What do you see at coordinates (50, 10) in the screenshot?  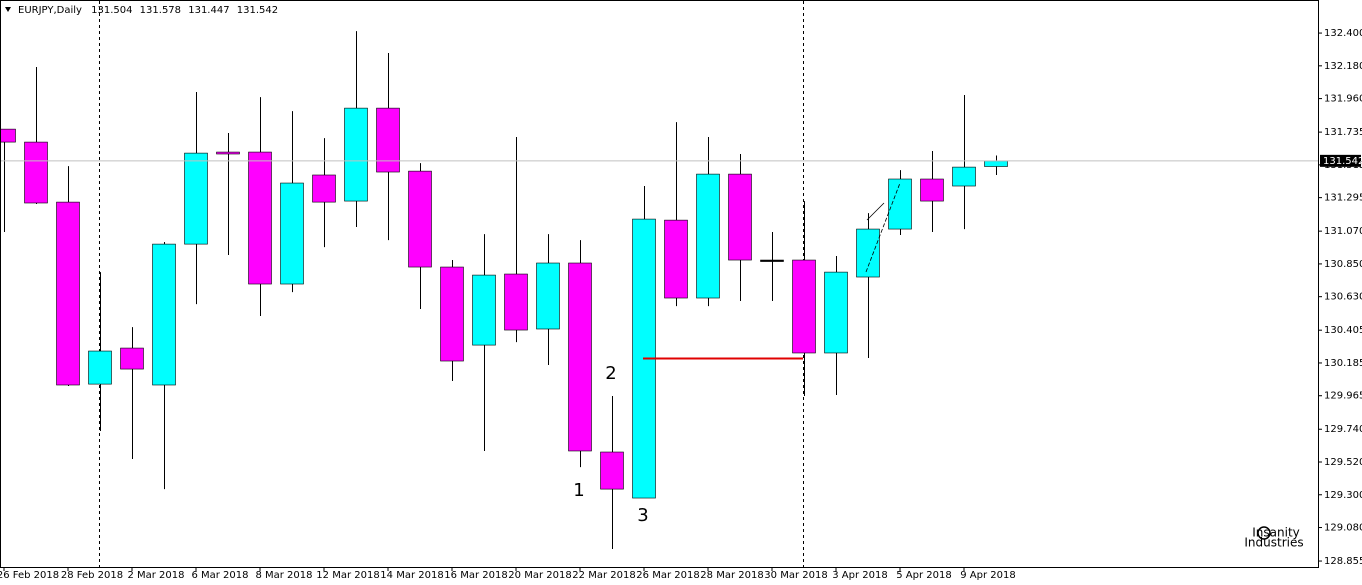 I see `chart-title: EURJPY,Daily` at bounding box center [50, 10].